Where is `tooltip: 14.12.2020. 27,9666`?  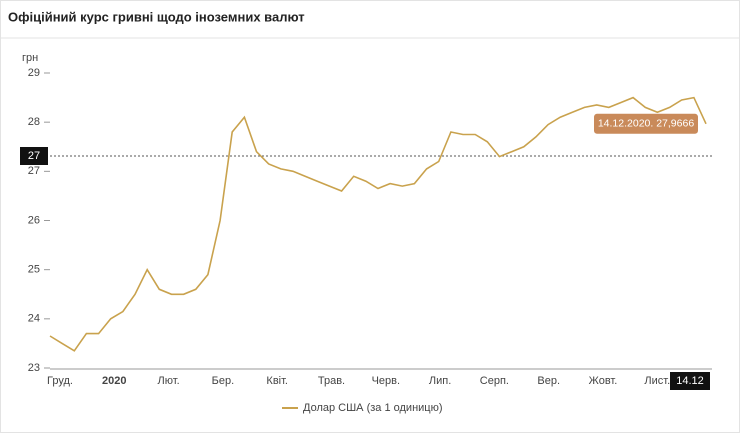 tooltip: 14.12.2020. 27,9666 is located at coordinates (646, 124).